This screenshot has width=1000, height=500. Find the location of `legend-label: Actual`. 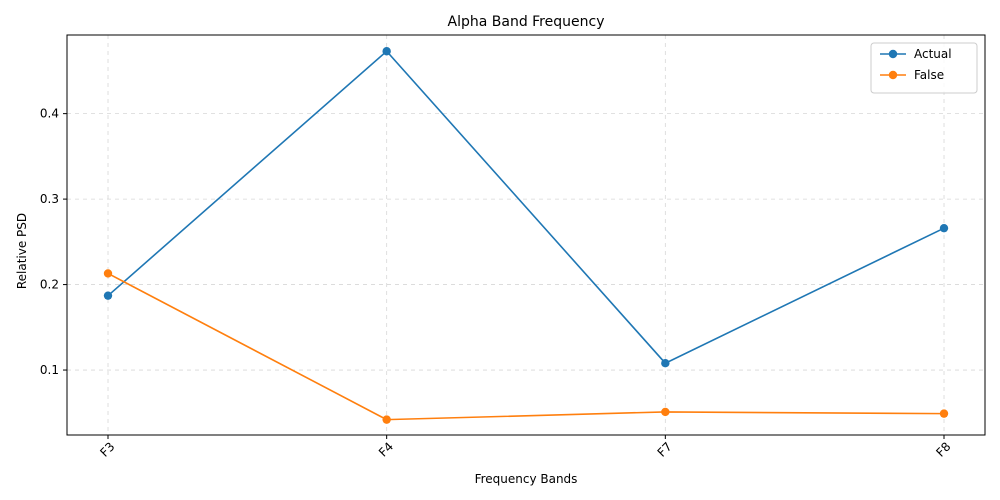

legend-label: Actual is located at coordinates (933, 54).